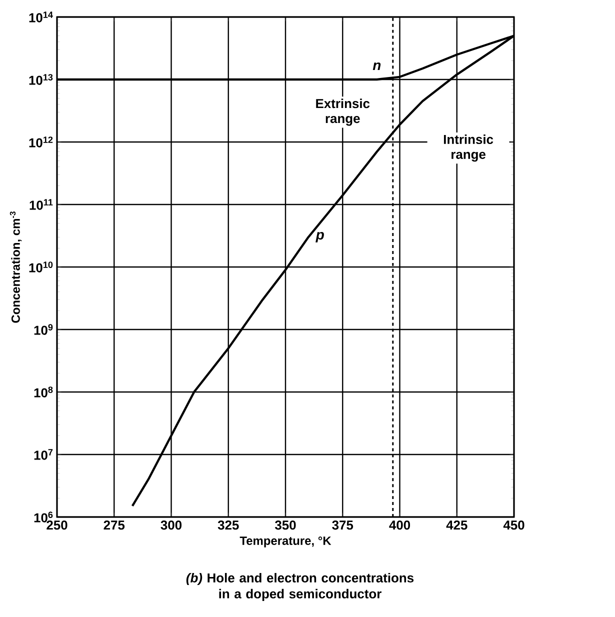 The height and width of the screenshot is (617, 615). I want to click on y-tick-label: 10$^{7}$, so click(43, 454).